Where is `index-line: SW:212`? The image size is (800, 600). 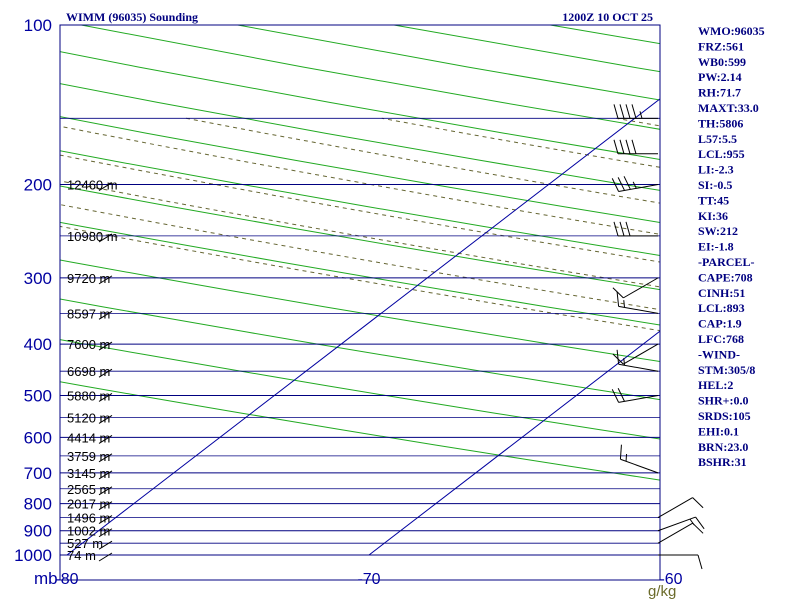
index-line: SW:212 is located at coordinates (718, 231).